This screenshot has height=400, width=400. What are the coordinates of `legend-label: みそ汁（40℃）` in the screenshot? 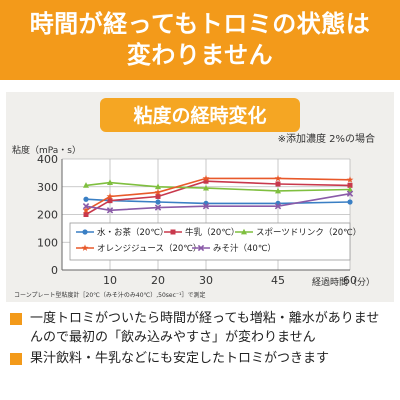 It's located at (244, 248).